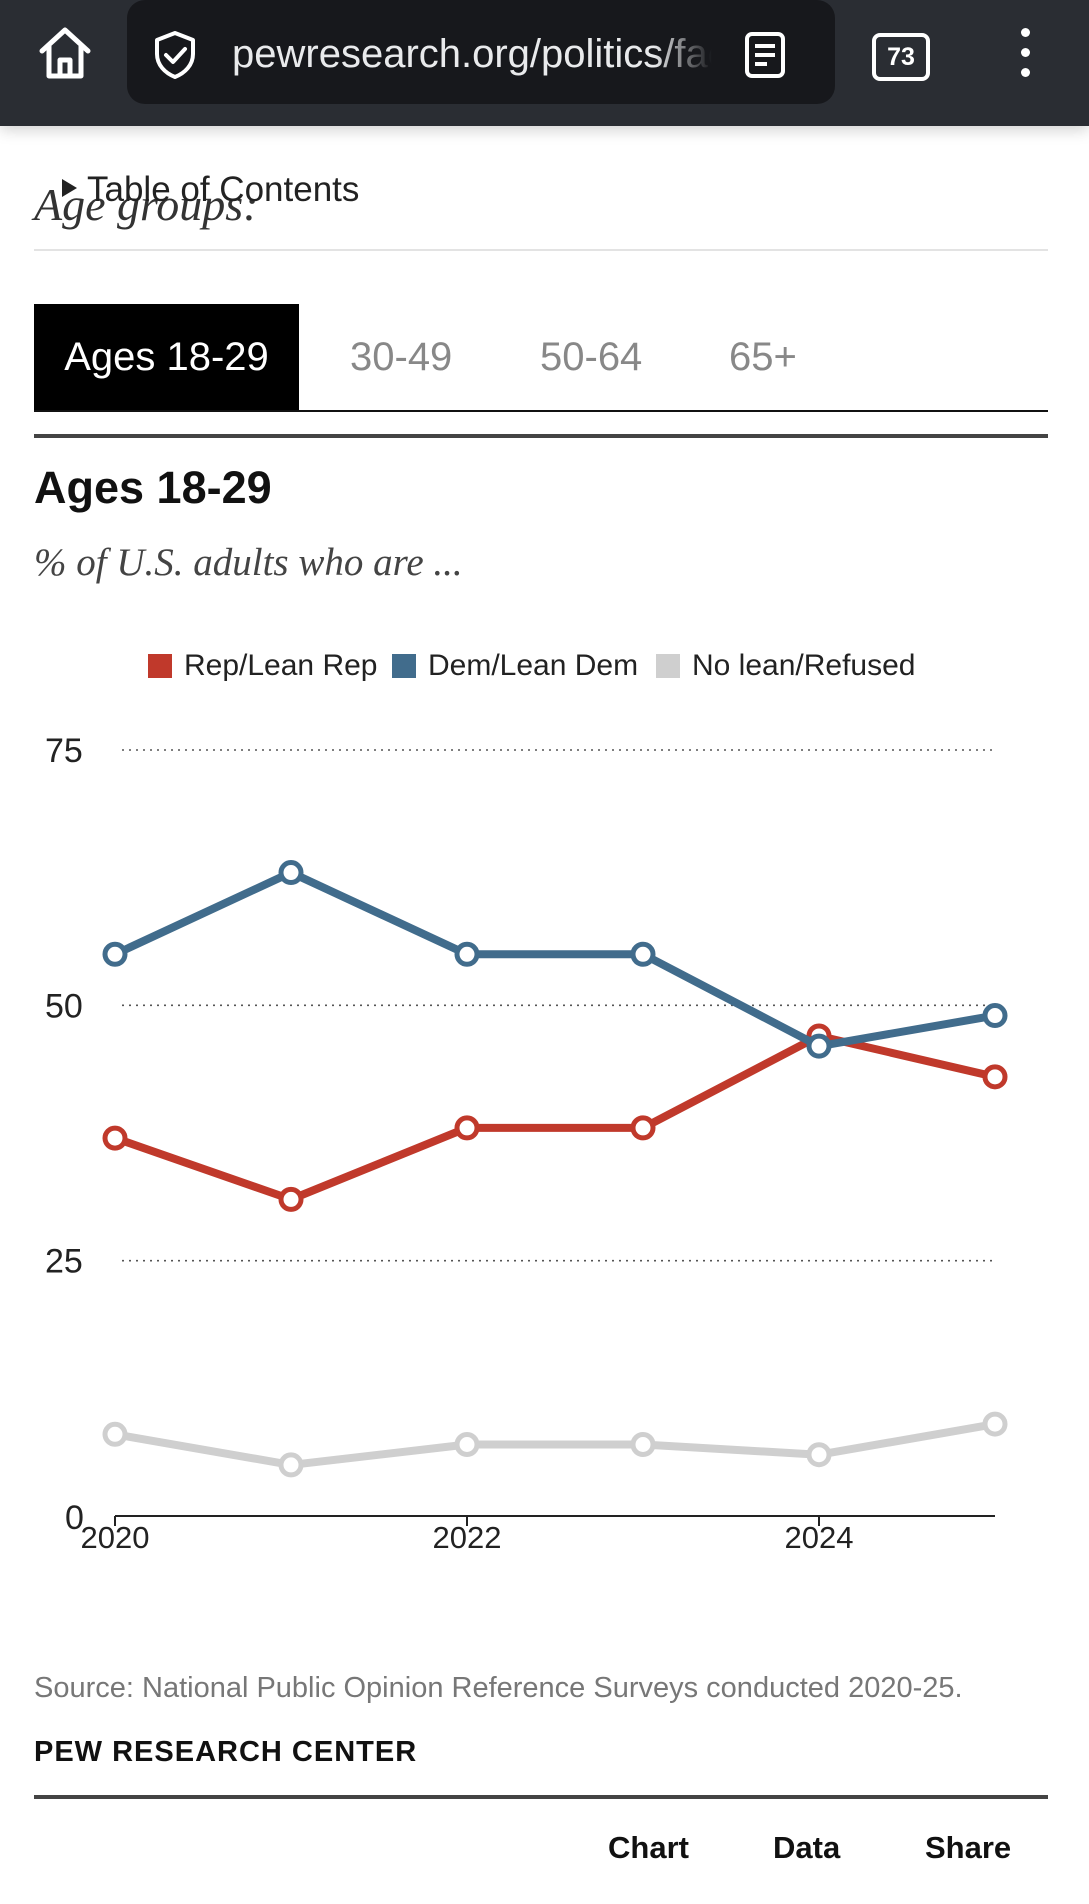 The image size is (1089, 1904). What do you see at coordinates (153, 487) in the screenshot?
I see `chart-title: Ages 18-29` at bounding box center [153, 487].